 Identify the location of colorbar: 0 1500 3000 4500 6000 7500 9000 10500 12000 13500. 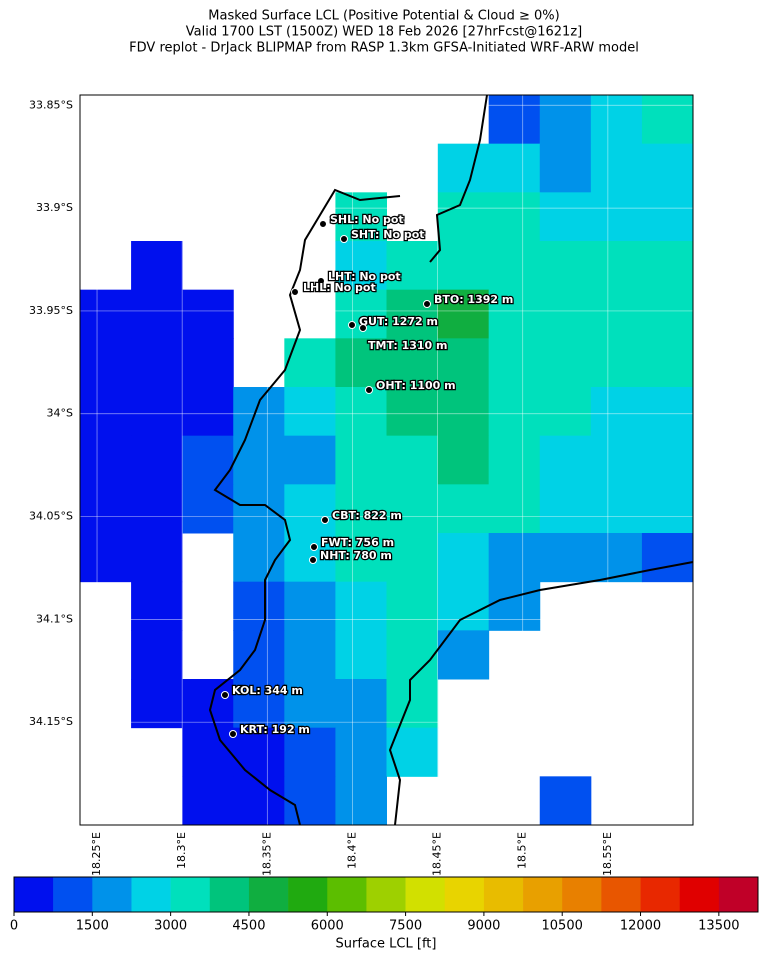
(384, 905).